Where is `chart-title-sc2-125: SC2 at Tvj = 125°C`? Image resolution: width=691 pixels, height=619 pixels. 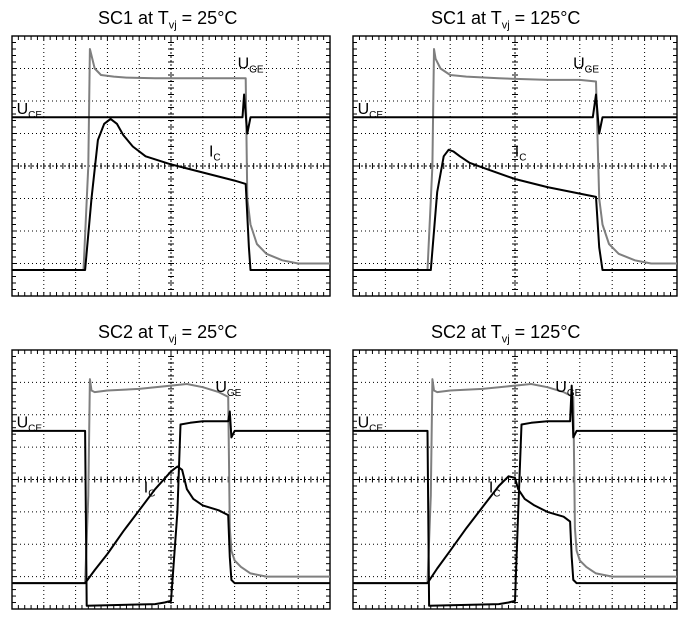
chart-title-sc2-125: SC2 at Tvj = 125°C is located at coordinates (505, 334).